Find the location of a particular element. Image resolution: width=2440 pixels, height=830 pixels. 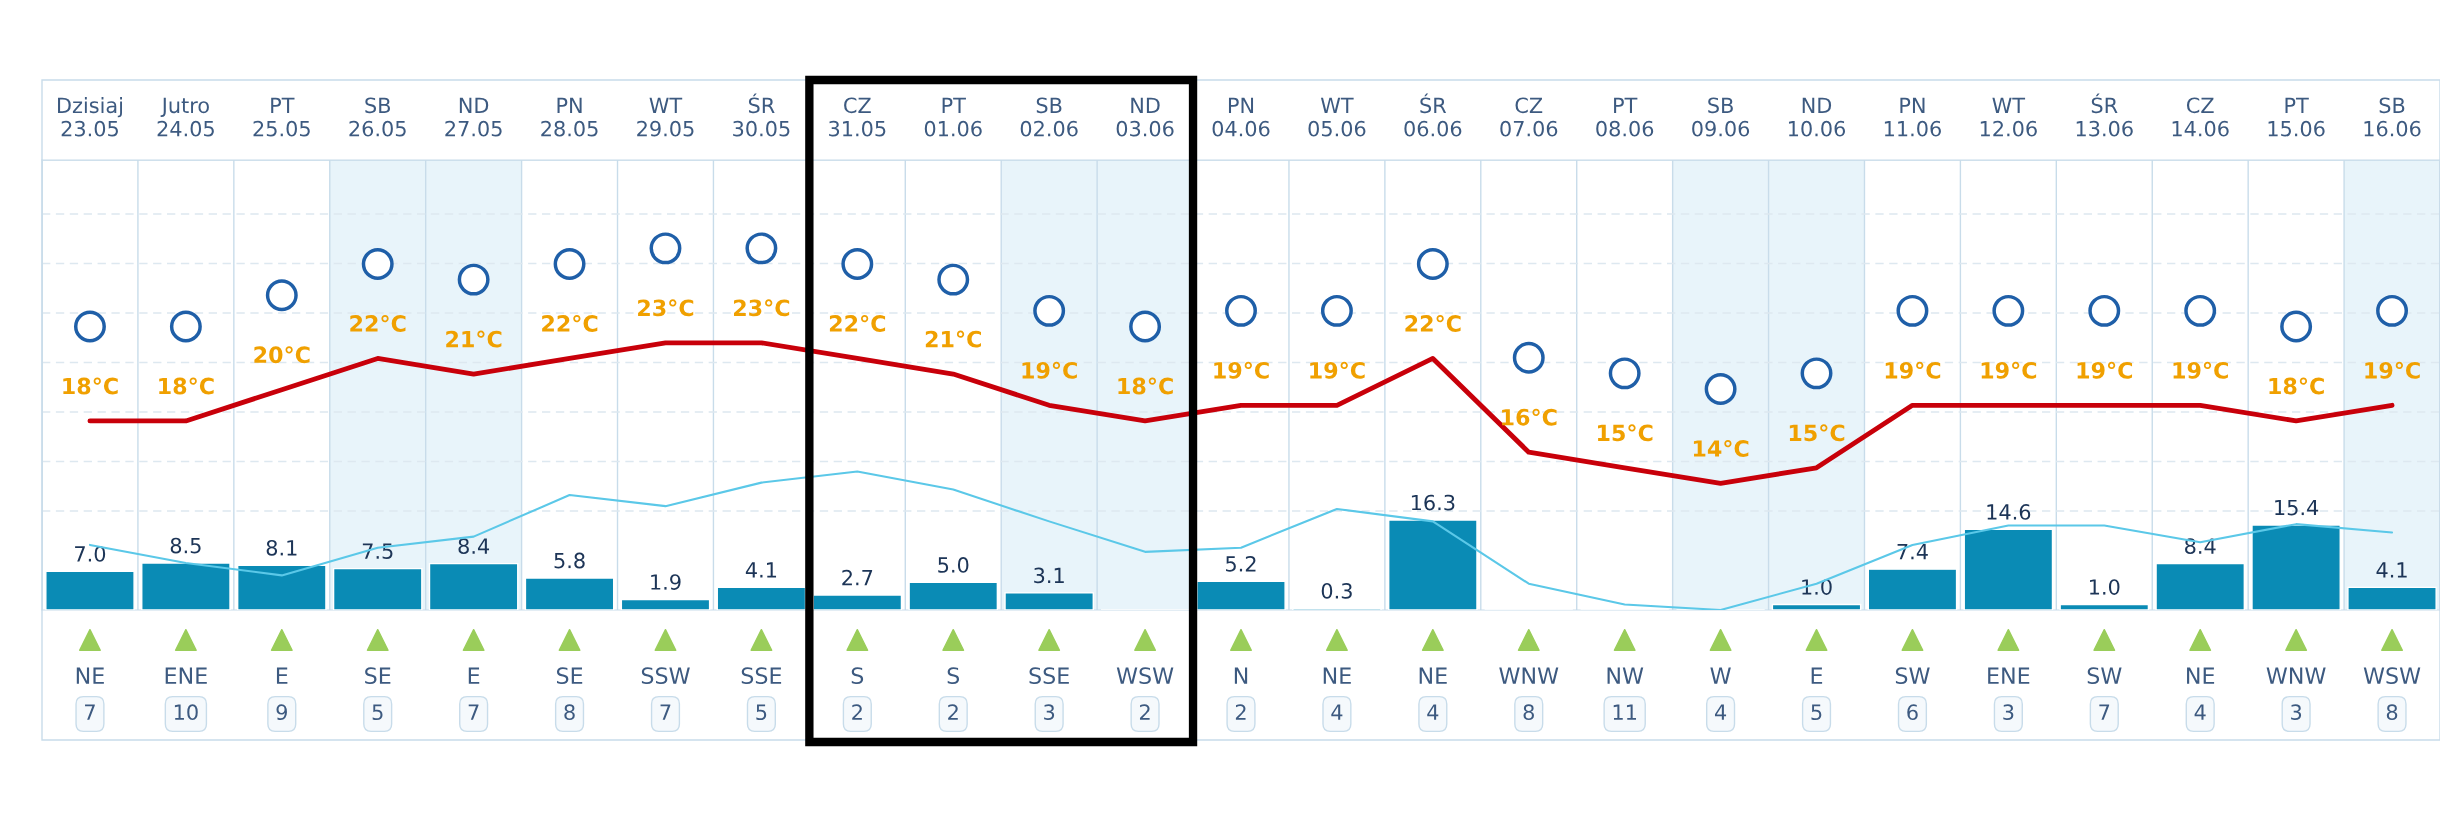

x-tick-label: PT 01.06 is located at coordinates (953, 117).